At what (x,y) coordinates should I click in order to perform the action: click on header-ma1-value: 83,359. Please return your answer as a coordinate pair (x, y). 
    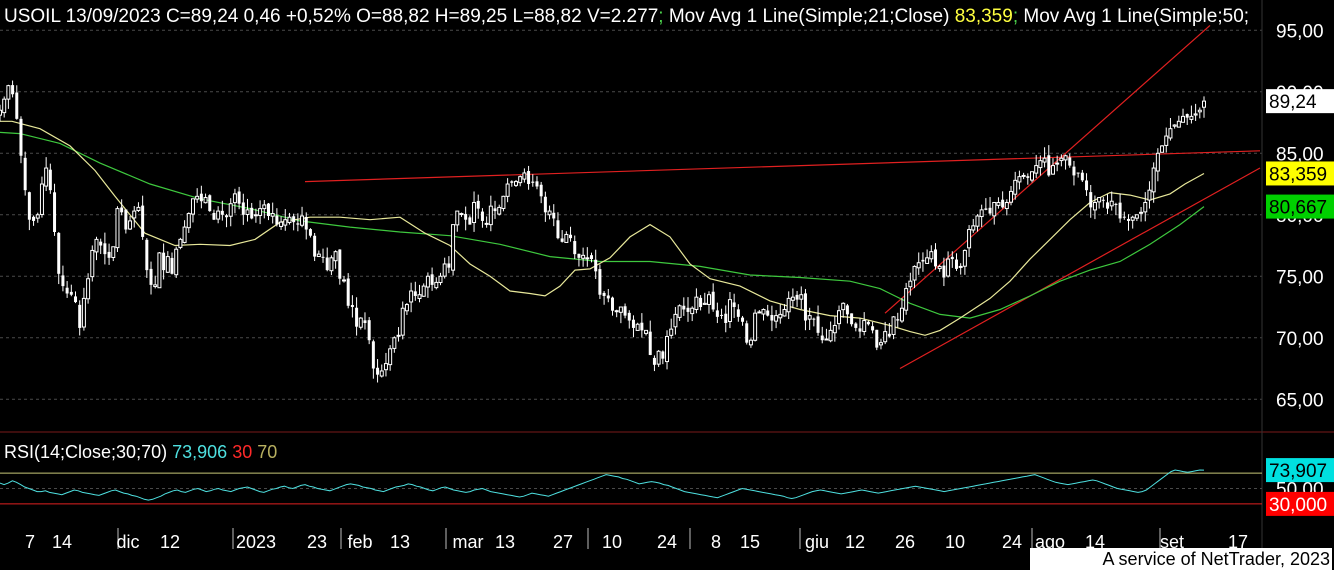
    Looking at the image, I should click on (983, 16).